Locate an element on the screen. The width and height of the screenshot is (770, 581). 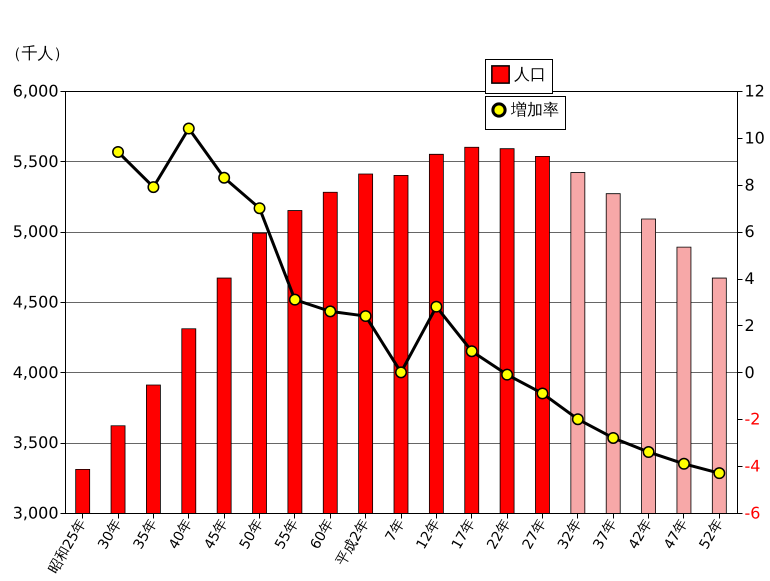
x-tick-label: 55年 is located at coordinates (287, 534).